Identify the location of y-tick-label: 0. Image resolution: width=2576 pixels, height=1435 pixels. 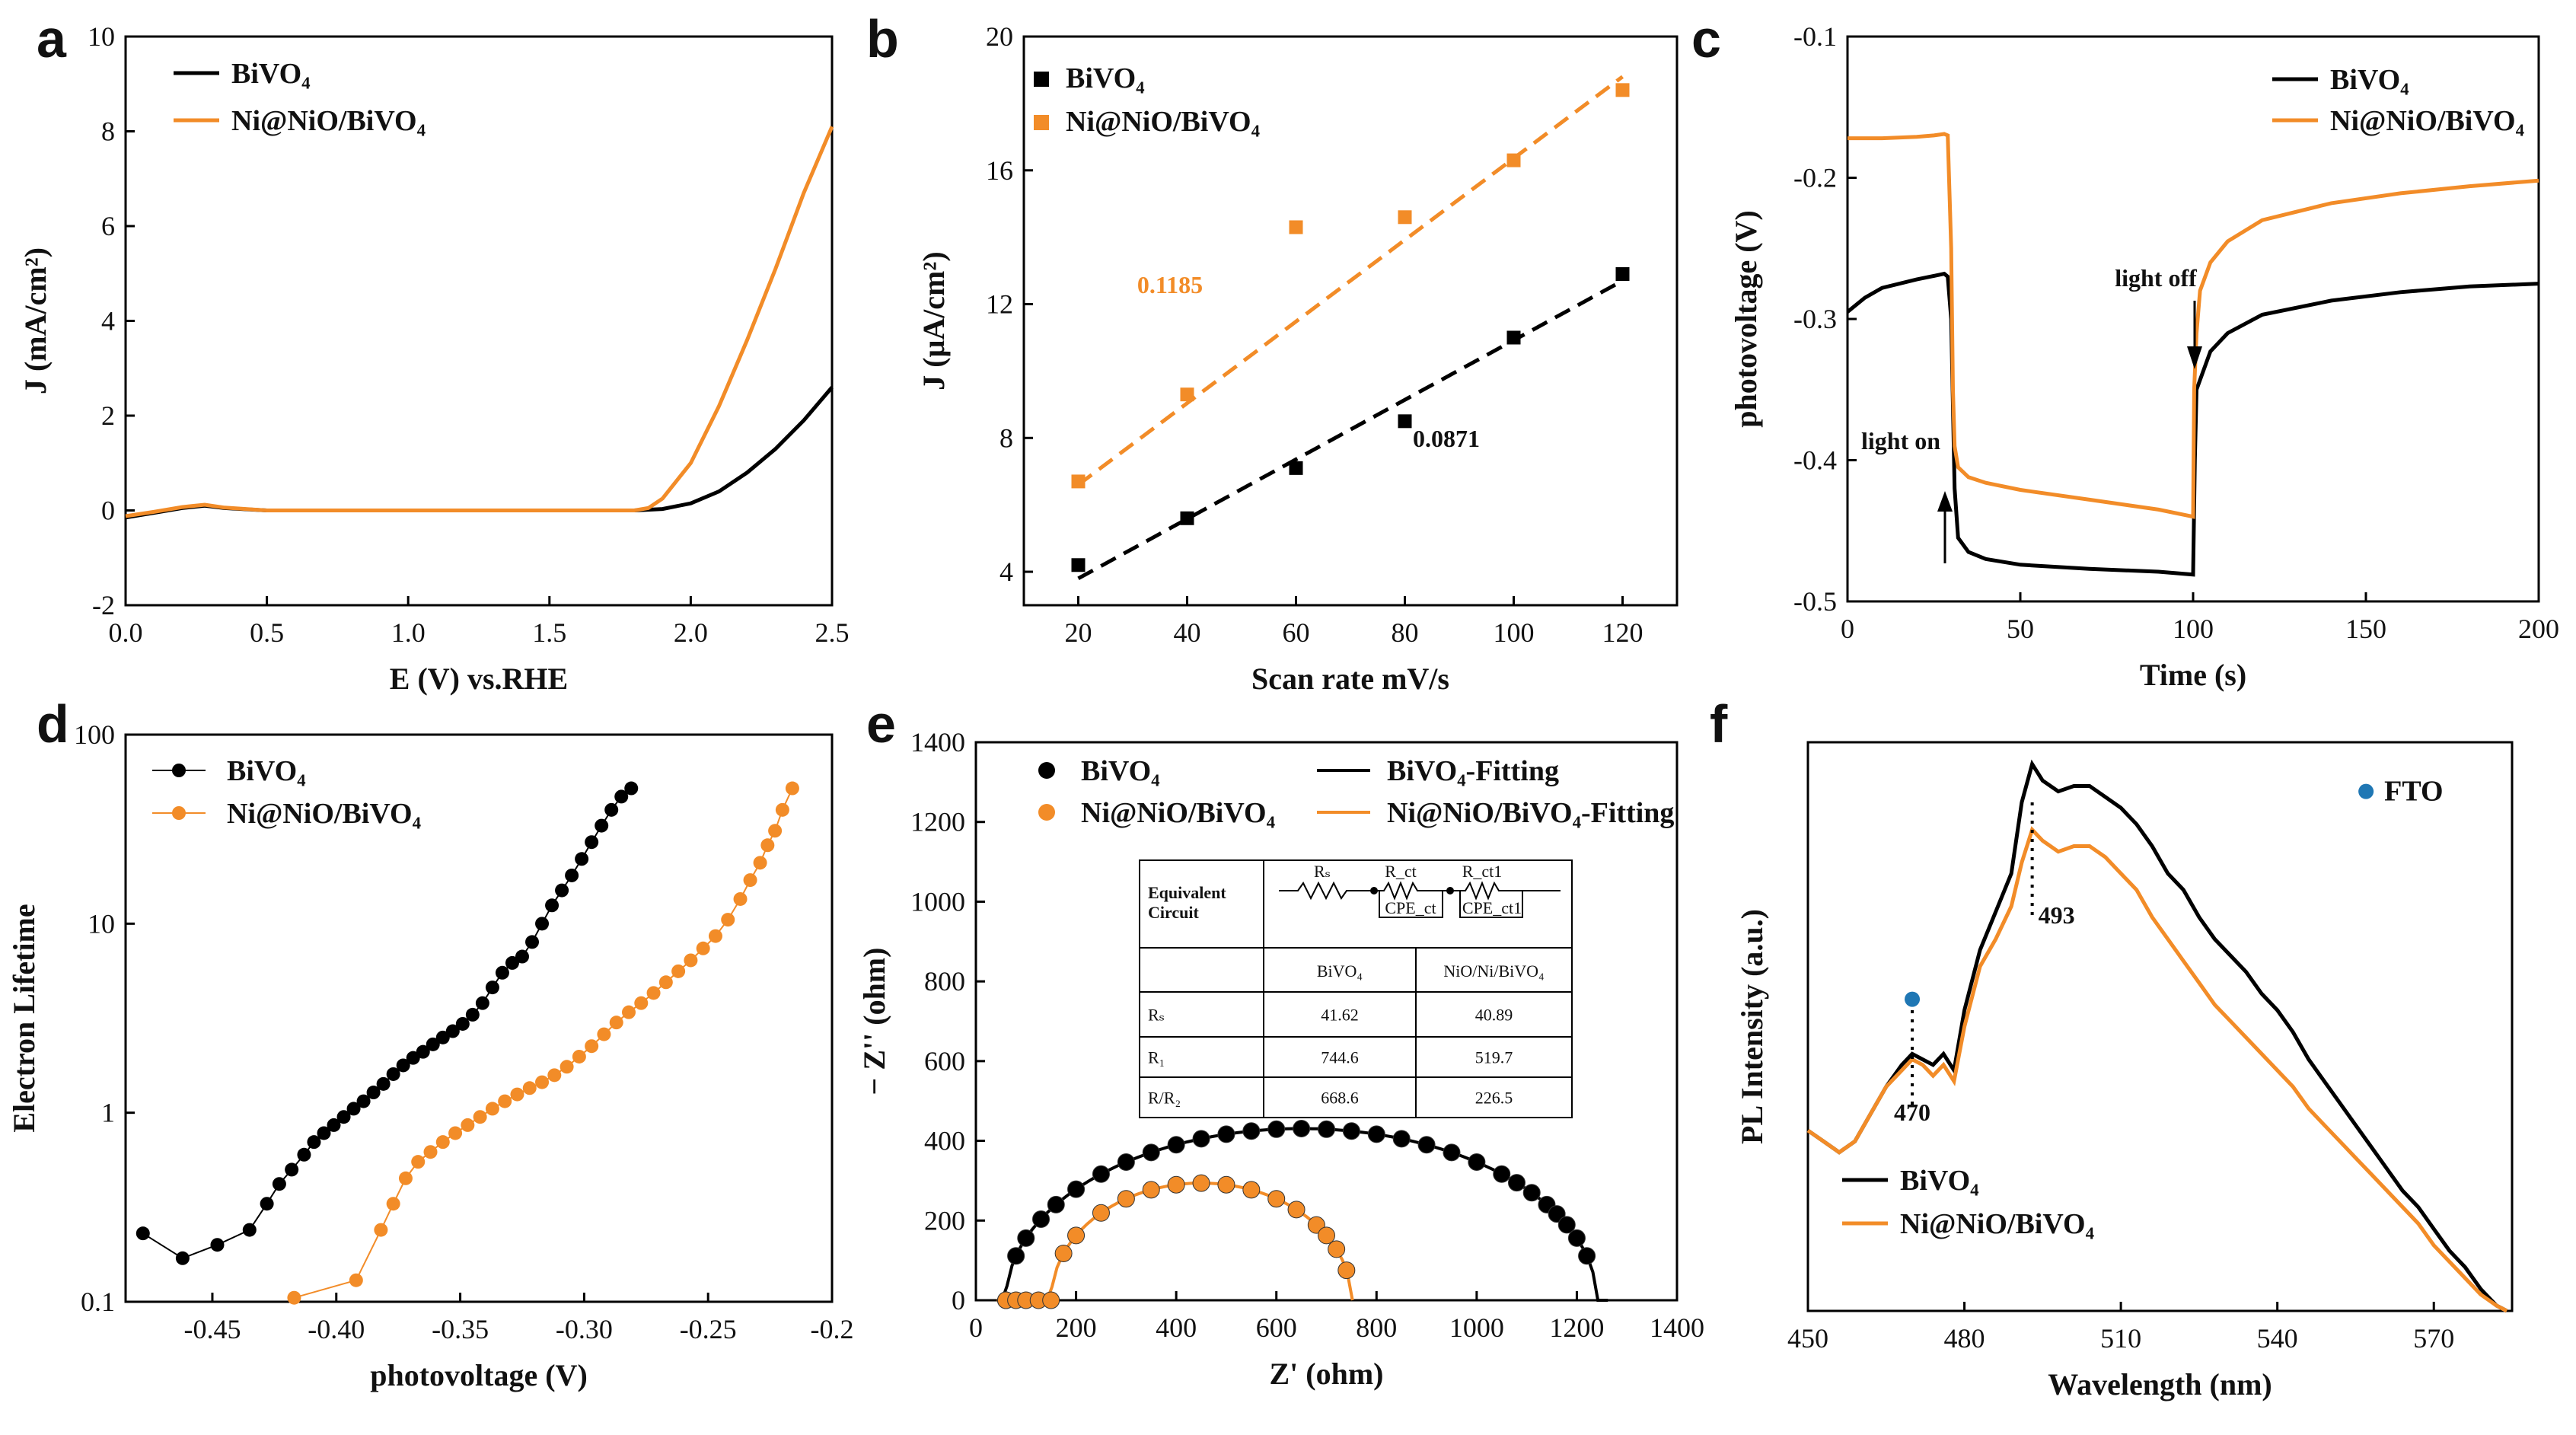
(959, 1300).